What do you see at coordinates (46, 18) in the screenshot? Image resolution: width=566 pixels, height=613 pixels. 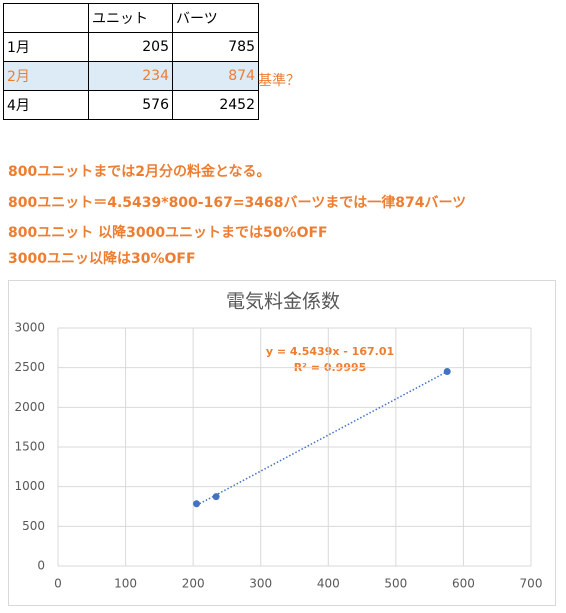 I see `header-cell` at bounding box center [46, 18].